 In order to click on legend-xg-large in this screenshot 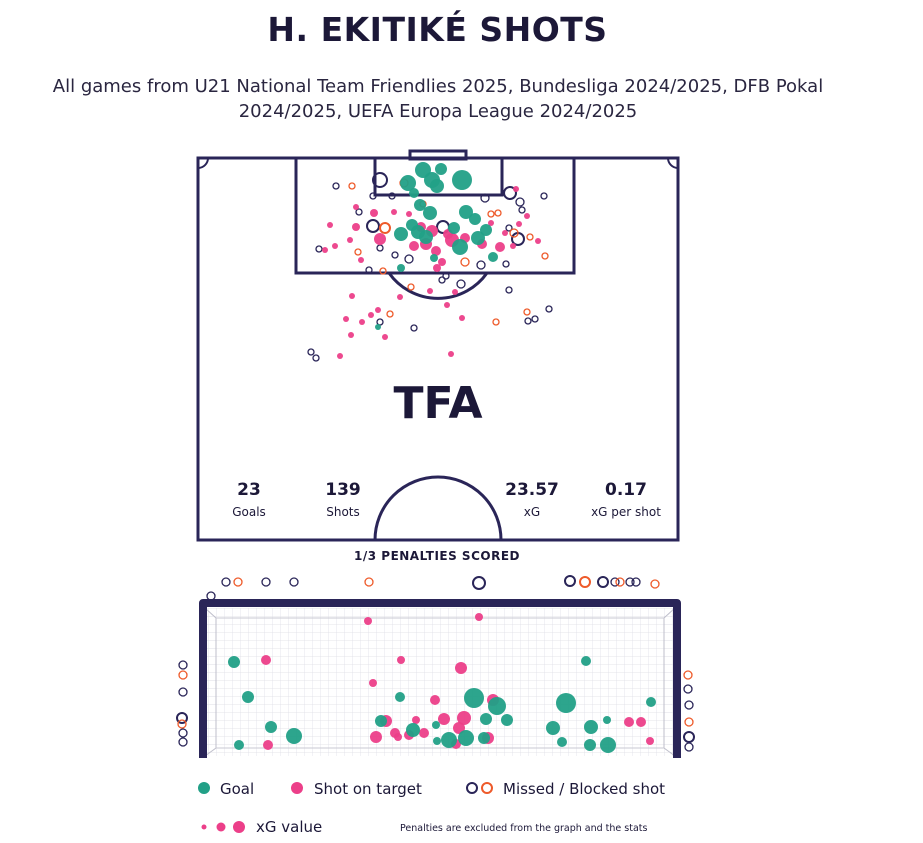, I will do `click(239, 827)`.